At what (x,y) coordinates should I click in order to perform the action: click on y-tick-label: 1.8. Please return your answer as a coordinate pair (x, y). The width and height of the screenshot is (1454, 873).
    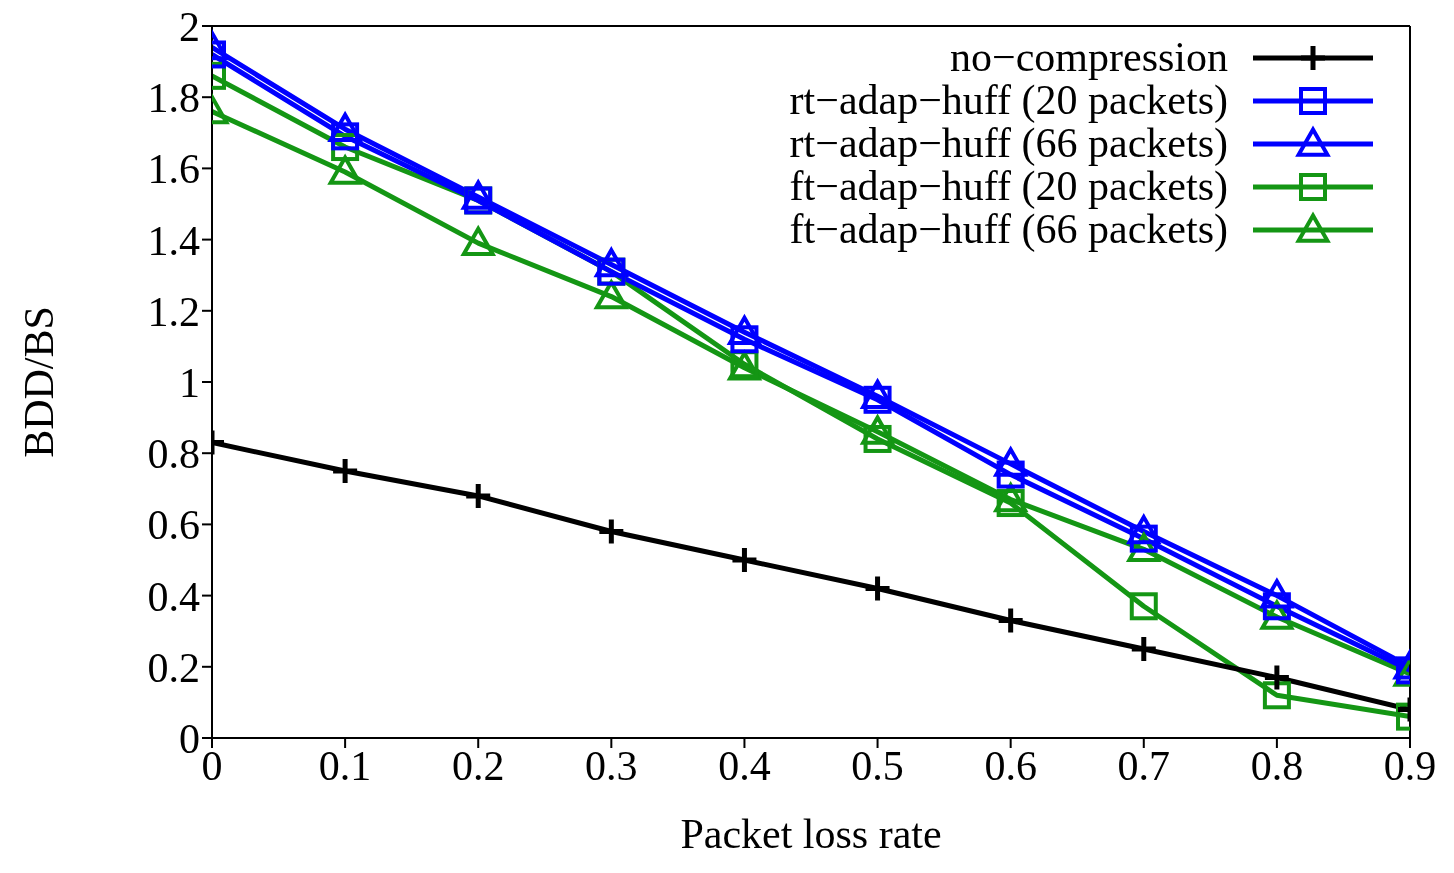
    Looking at the image, I should click on (173, 98).